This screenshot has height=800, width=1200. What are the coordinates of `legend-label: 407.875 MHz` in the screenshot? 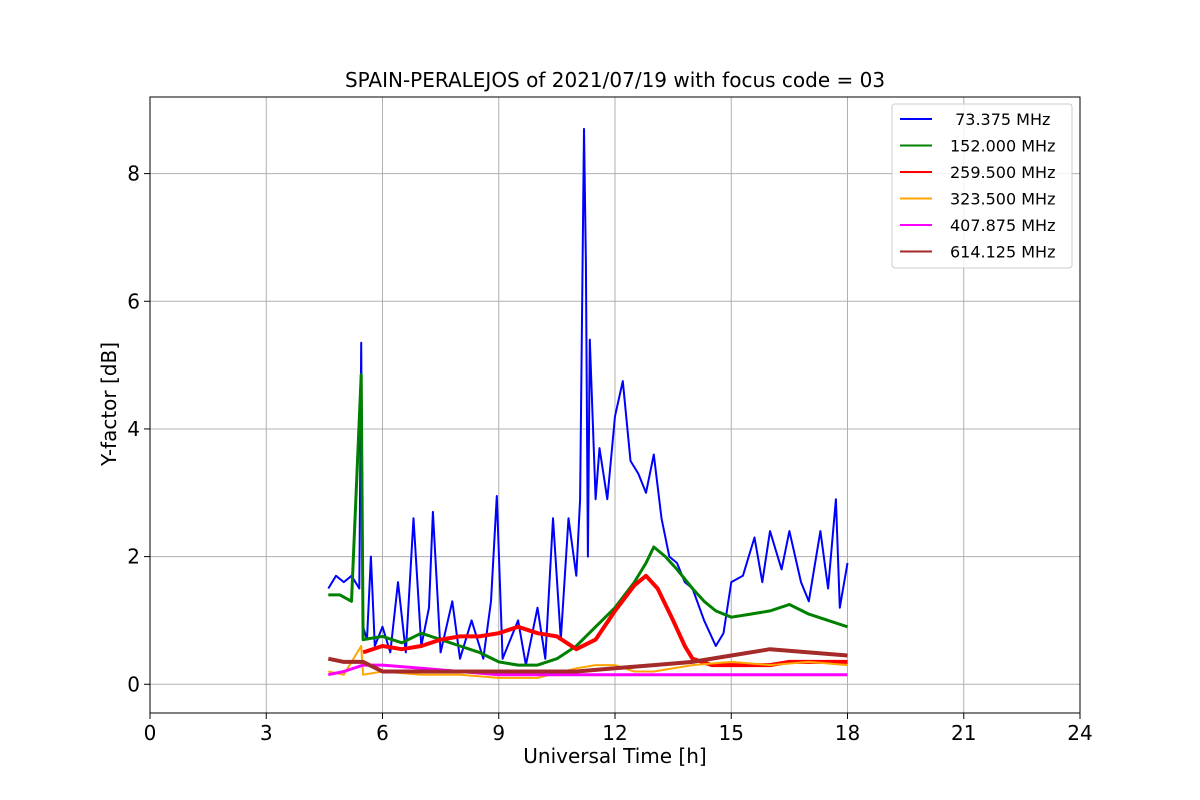 It's located at (1002, 225).